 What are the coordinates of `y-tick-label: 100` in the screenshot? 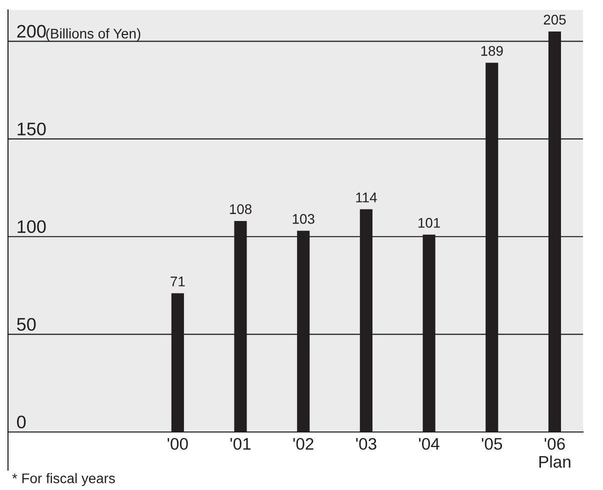 It's located at (32, 227).